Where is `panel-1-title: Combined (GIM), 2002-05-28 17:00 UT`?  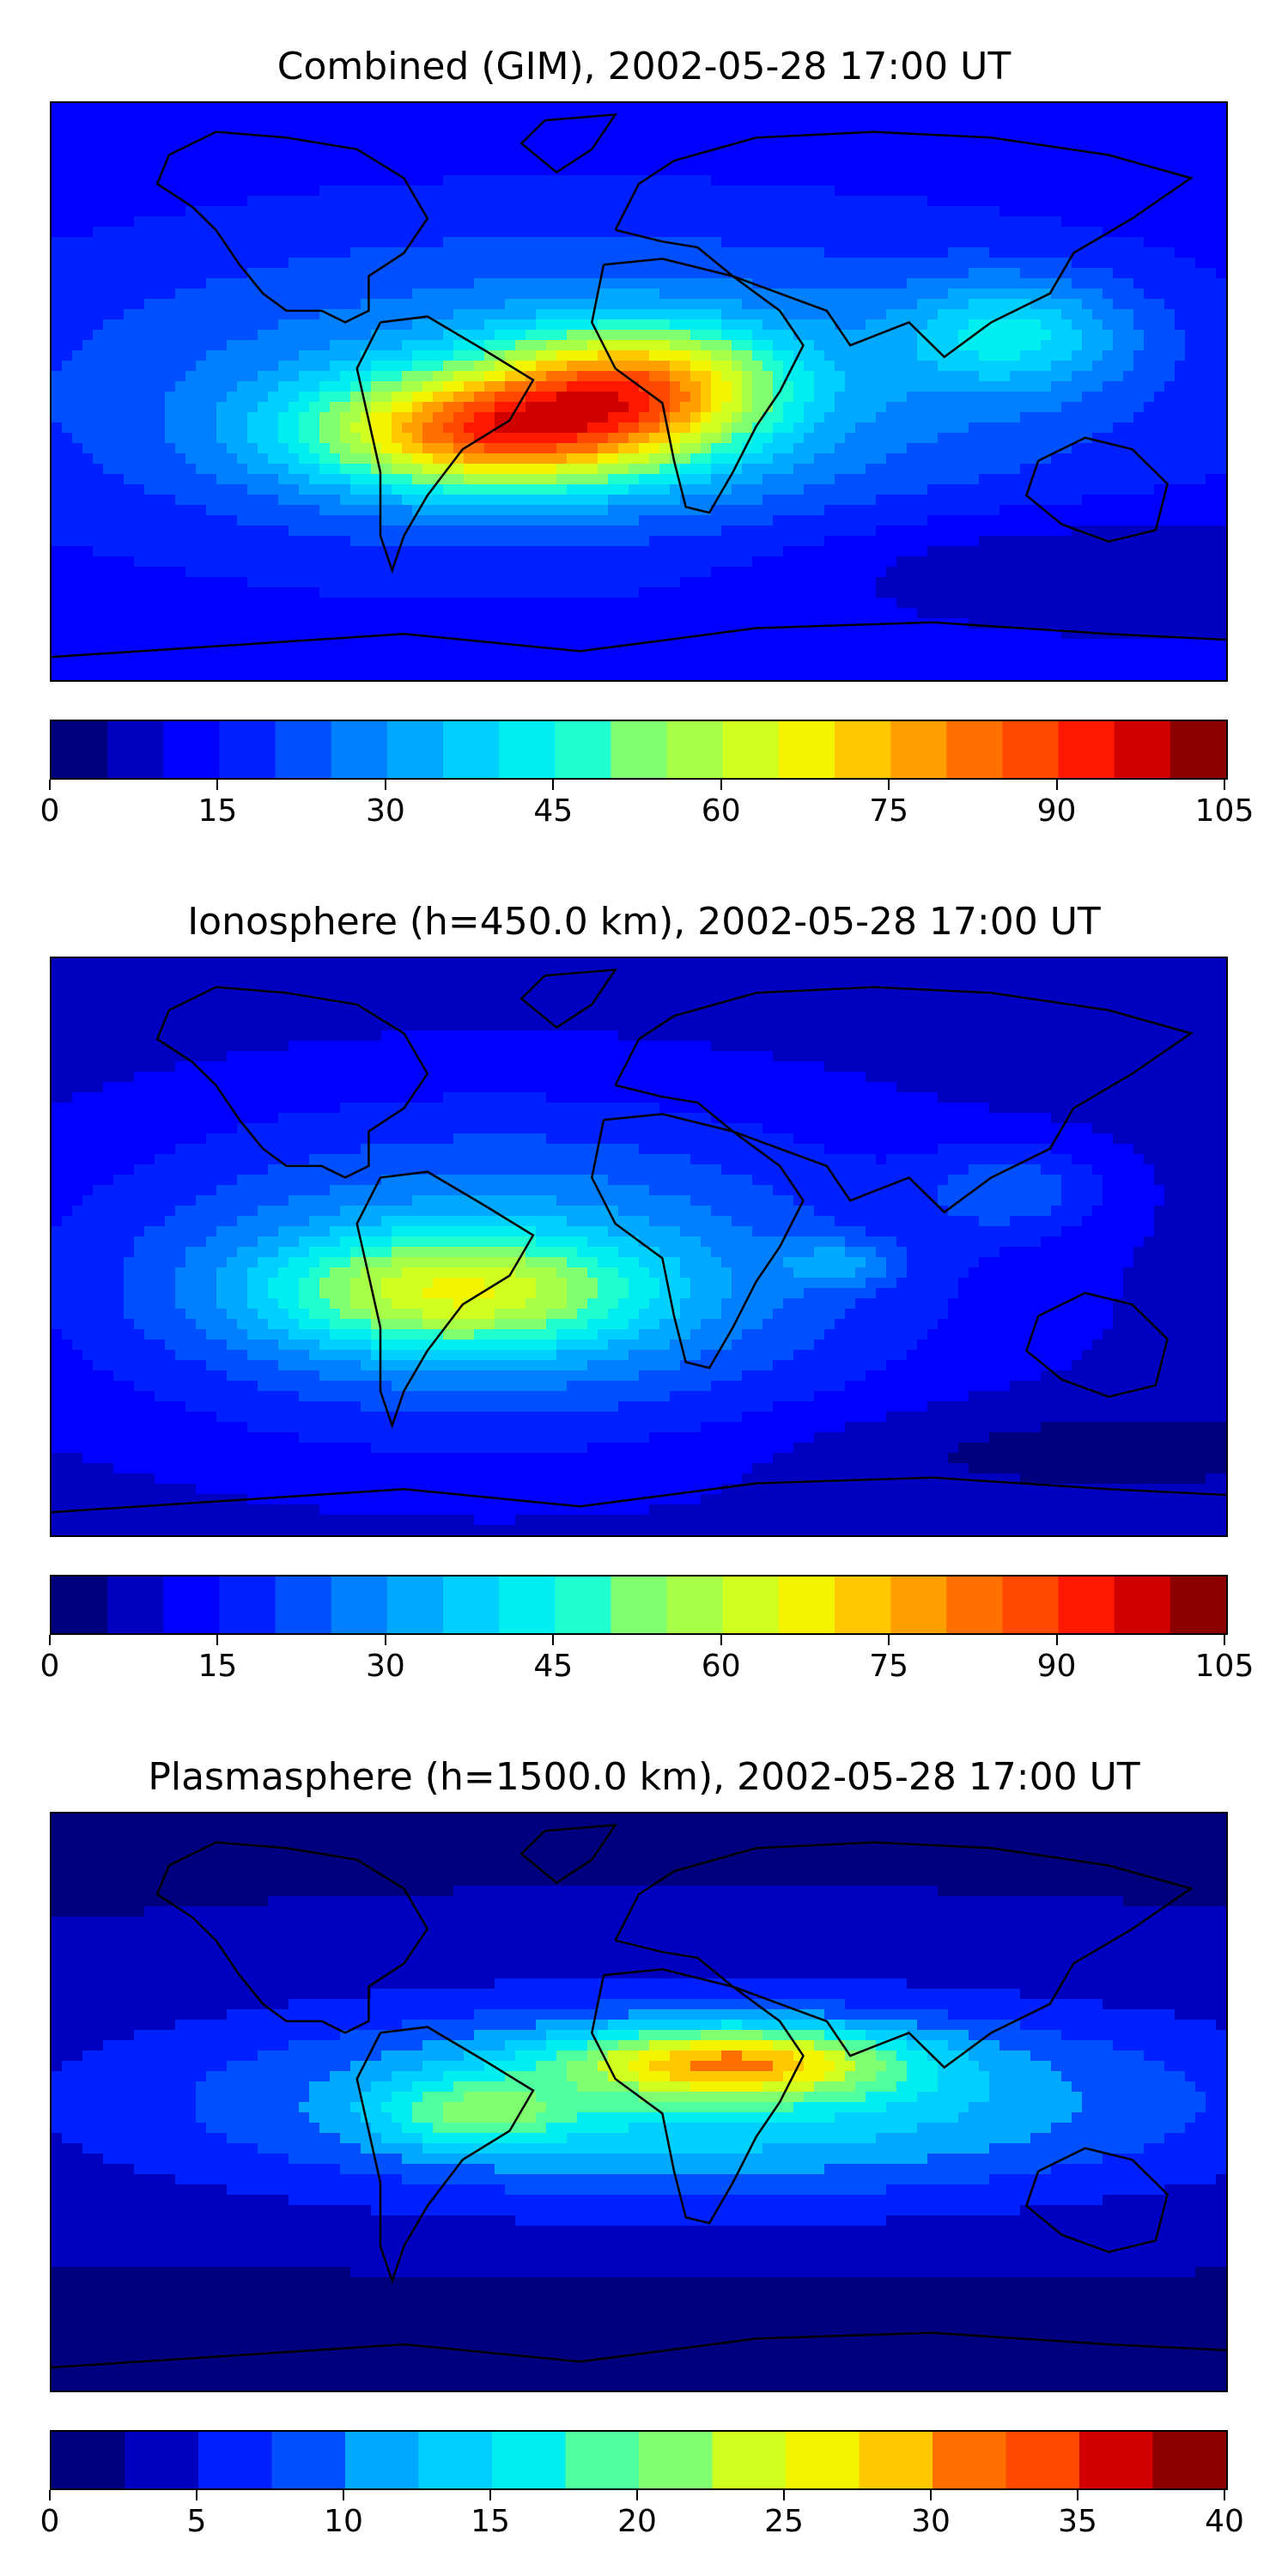
panel-1-title: Combined (GIM), 2002-05-28 17:00 UT is located at coordinates (644, 66).